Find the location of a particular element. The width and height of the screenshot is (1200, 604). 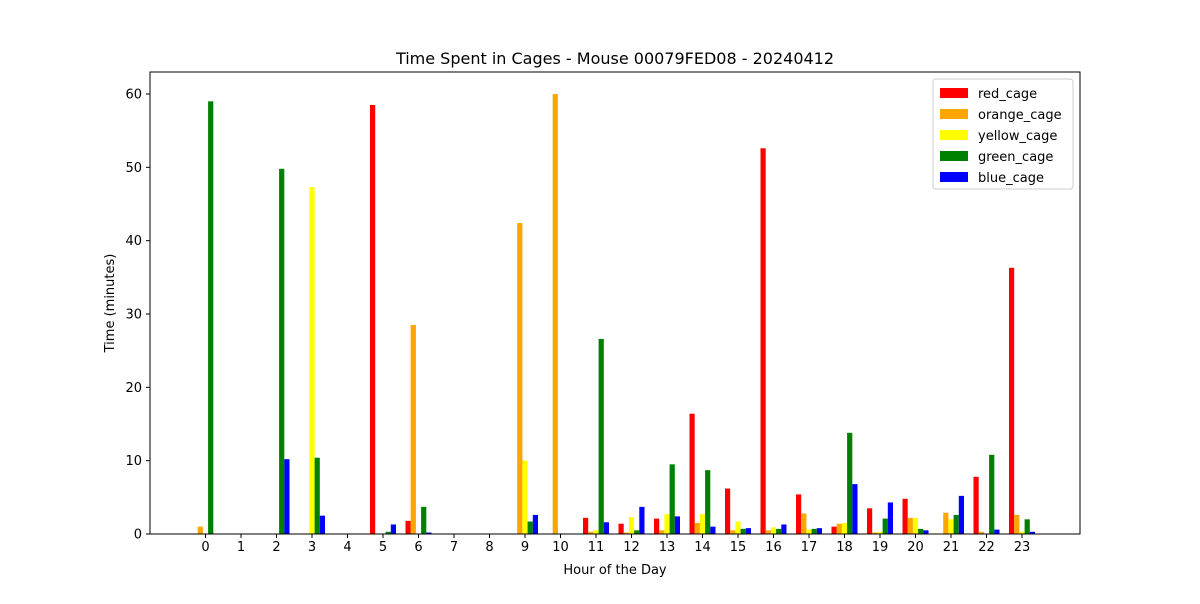

x-tick-label: 4 is located at coordinates (347, 547).